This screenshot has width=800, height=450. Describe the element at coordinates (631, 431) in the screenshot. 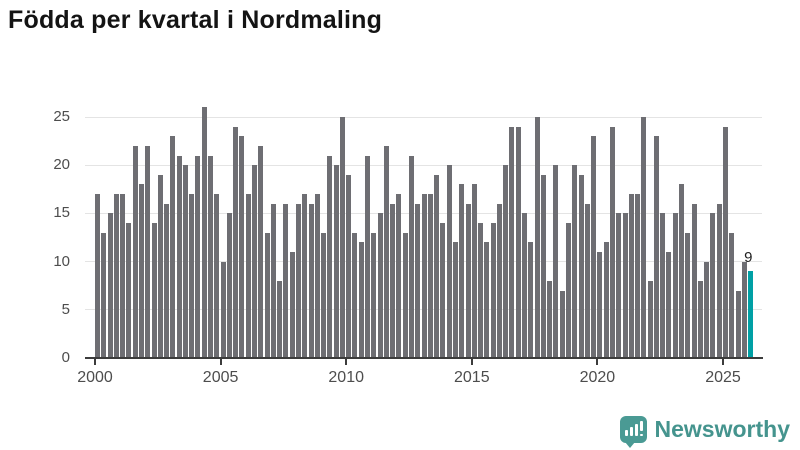

I see `logo-bar-glyph` at that location.